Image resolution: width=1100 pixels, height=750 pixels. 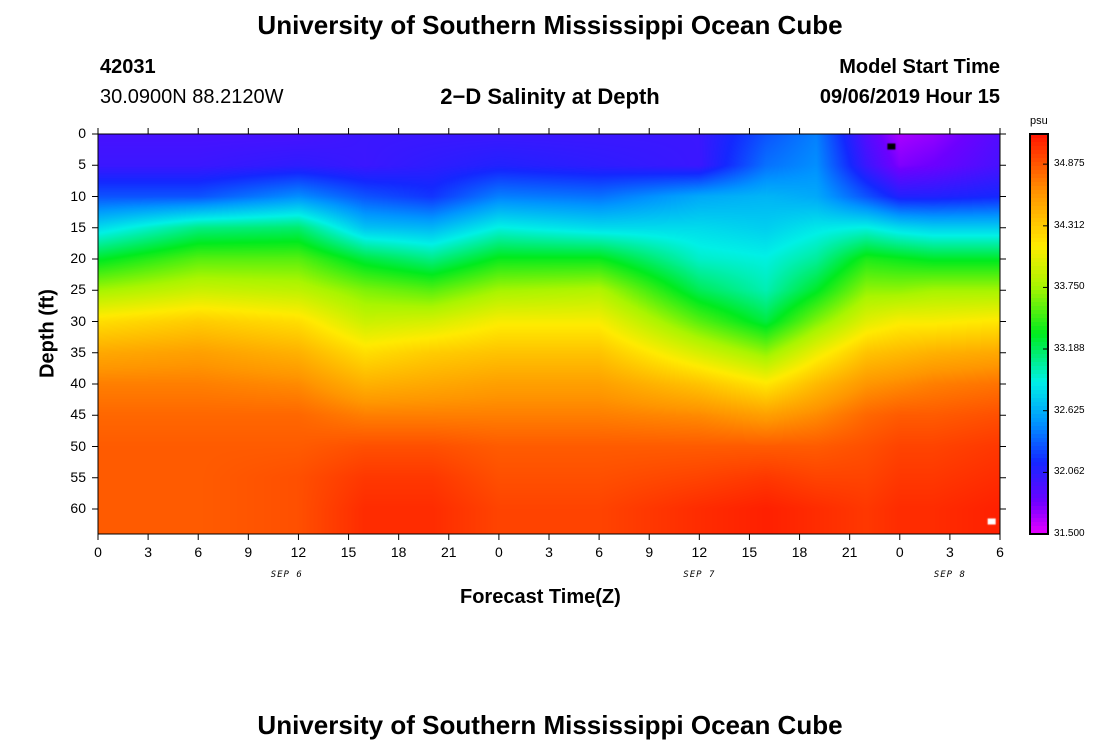 What do you see at coordinates (128, 67) in the screenshot?
I see `station-id: 42031` at bounding box center [128, 67].